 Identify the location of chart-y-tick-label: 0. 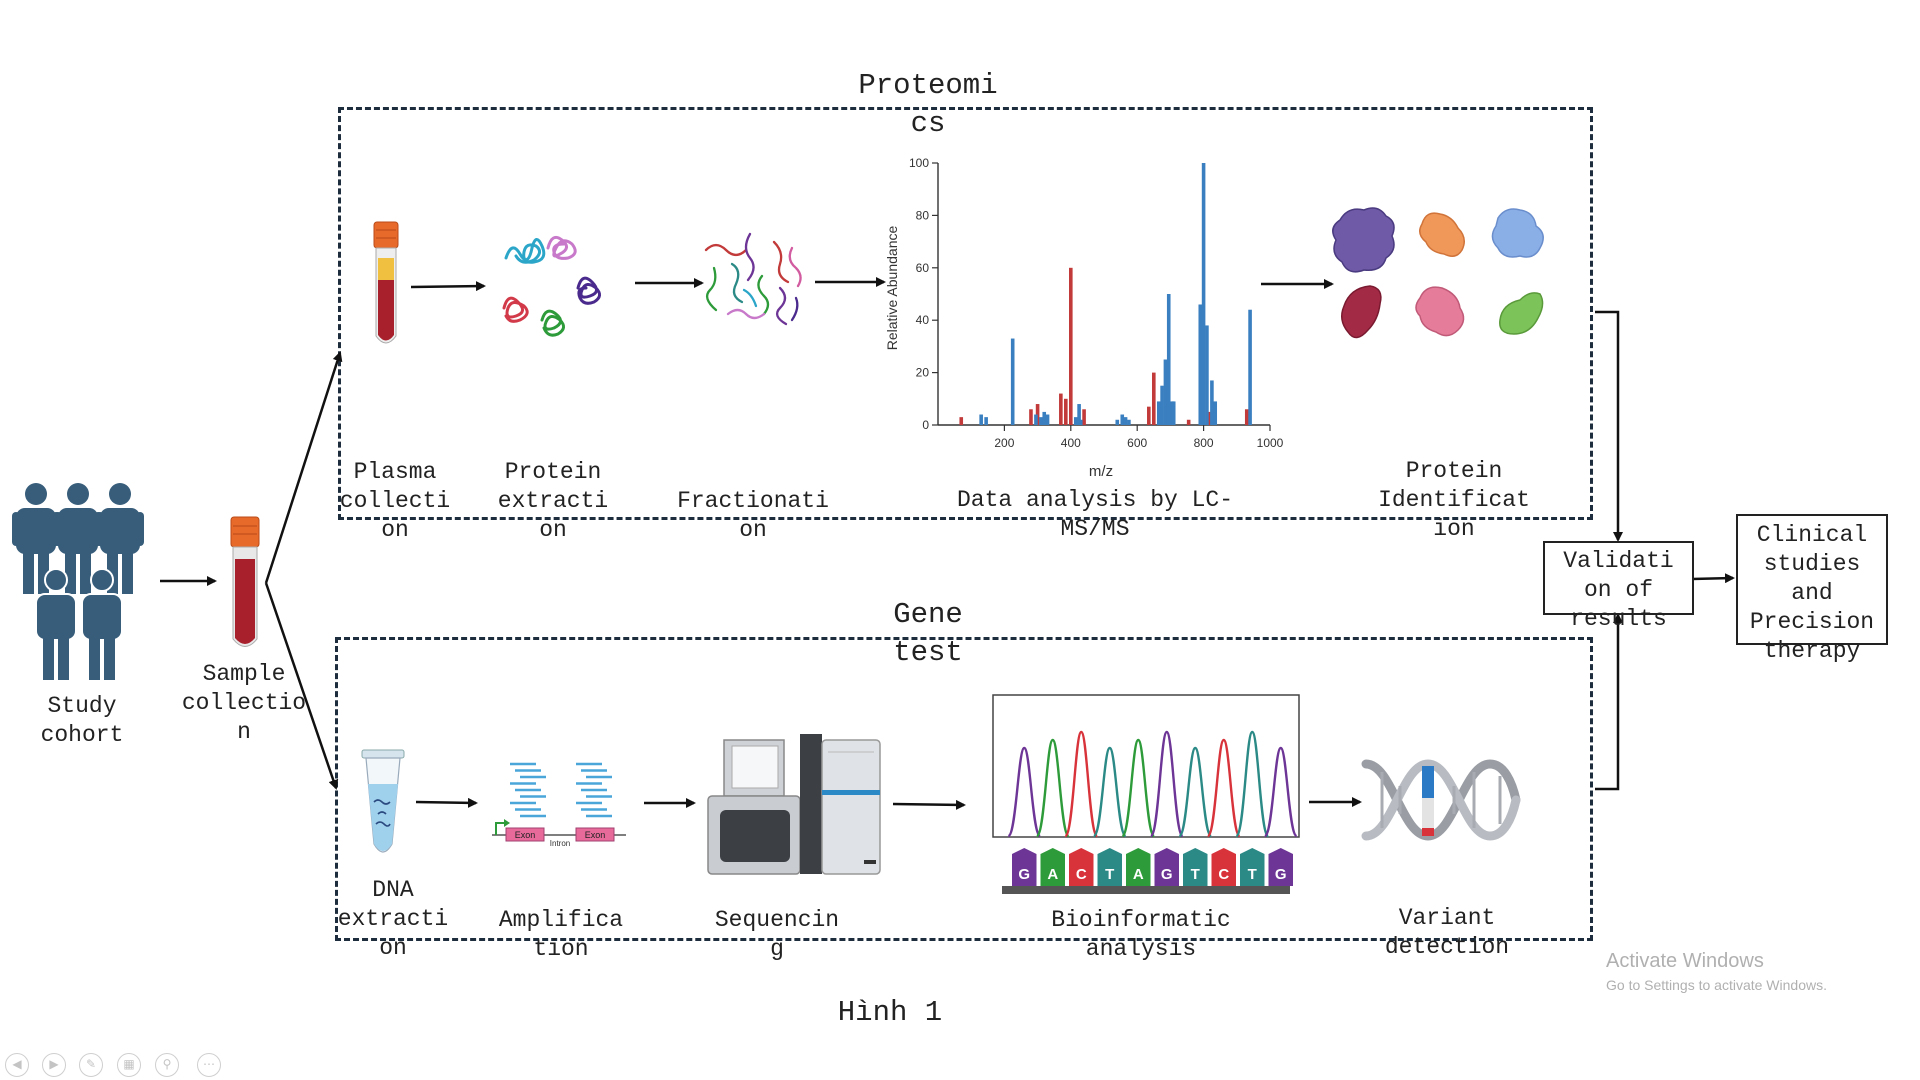
(925, 425).